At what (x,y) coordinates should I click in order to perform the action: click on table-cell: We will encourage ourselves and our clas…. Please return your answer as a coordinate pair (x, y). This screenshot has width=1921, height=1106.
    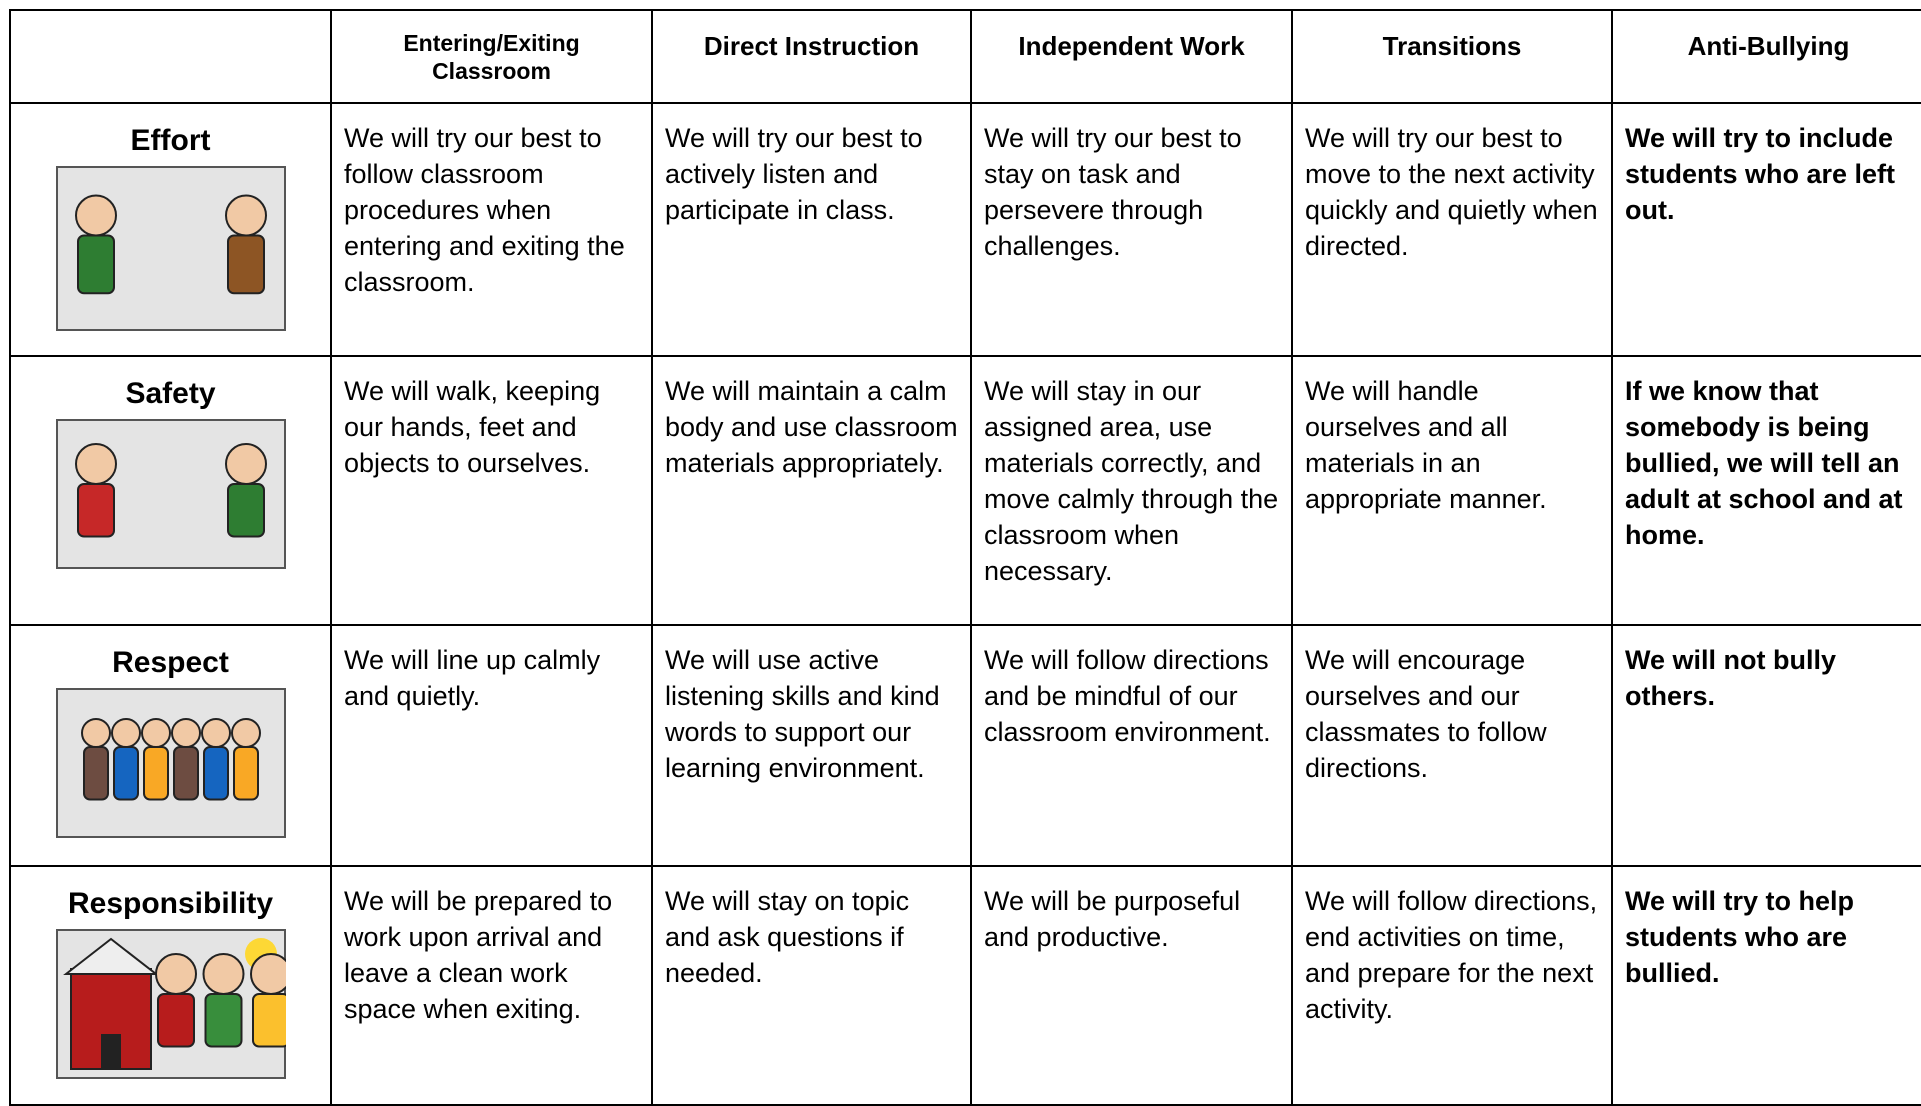
    Looking at the image, I should click on (1452, 745).